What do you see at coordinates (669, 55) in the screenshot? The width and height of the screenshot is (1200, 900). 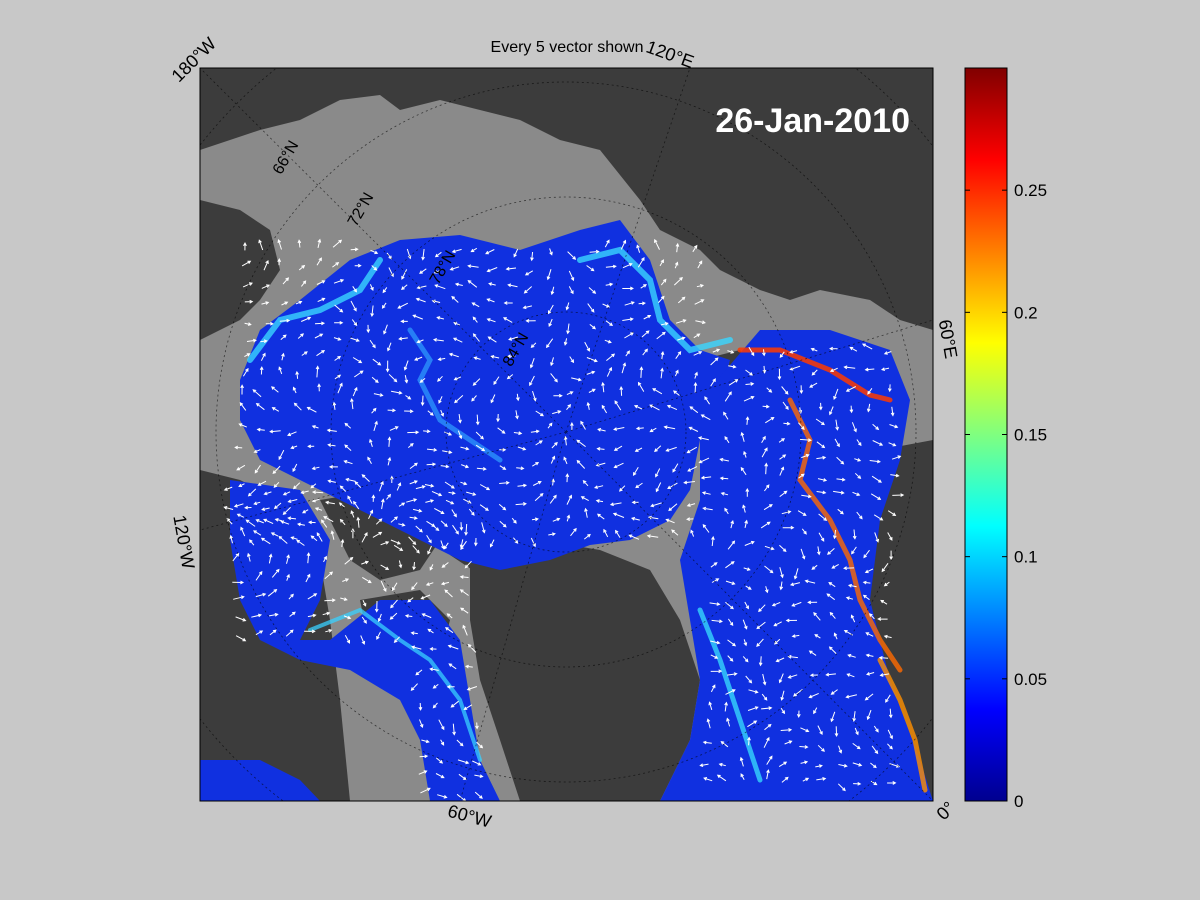 I see `lon-label-120E: 120°E` at bounding box center [669, 55].